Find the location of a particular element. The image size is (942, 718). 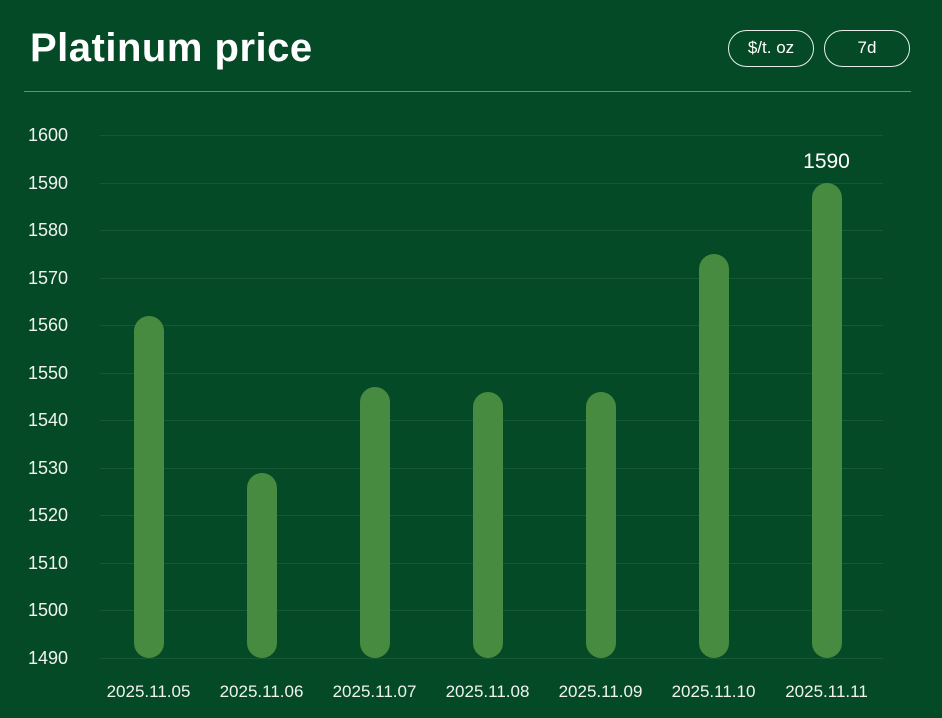

y-tick-label: 1530 is located at coordinates (48, 467).